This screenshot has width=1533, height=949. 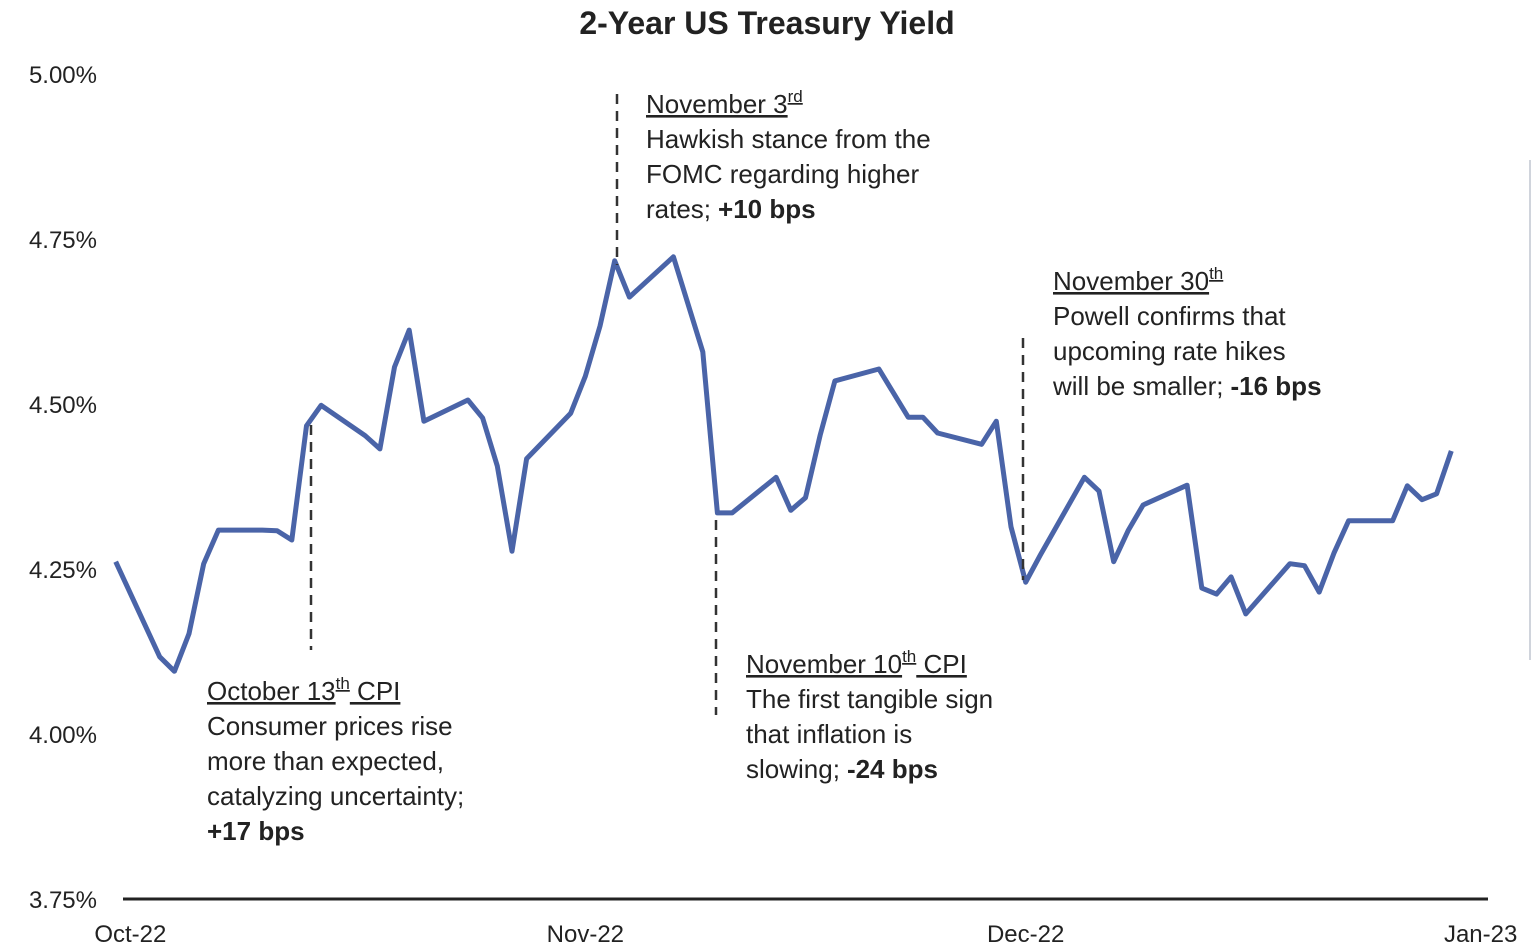 What do you see at coordinates (1480, 934) in the screenshot?
I see `x-tick-label: Jan-23` at bounding box center [1480, 934].